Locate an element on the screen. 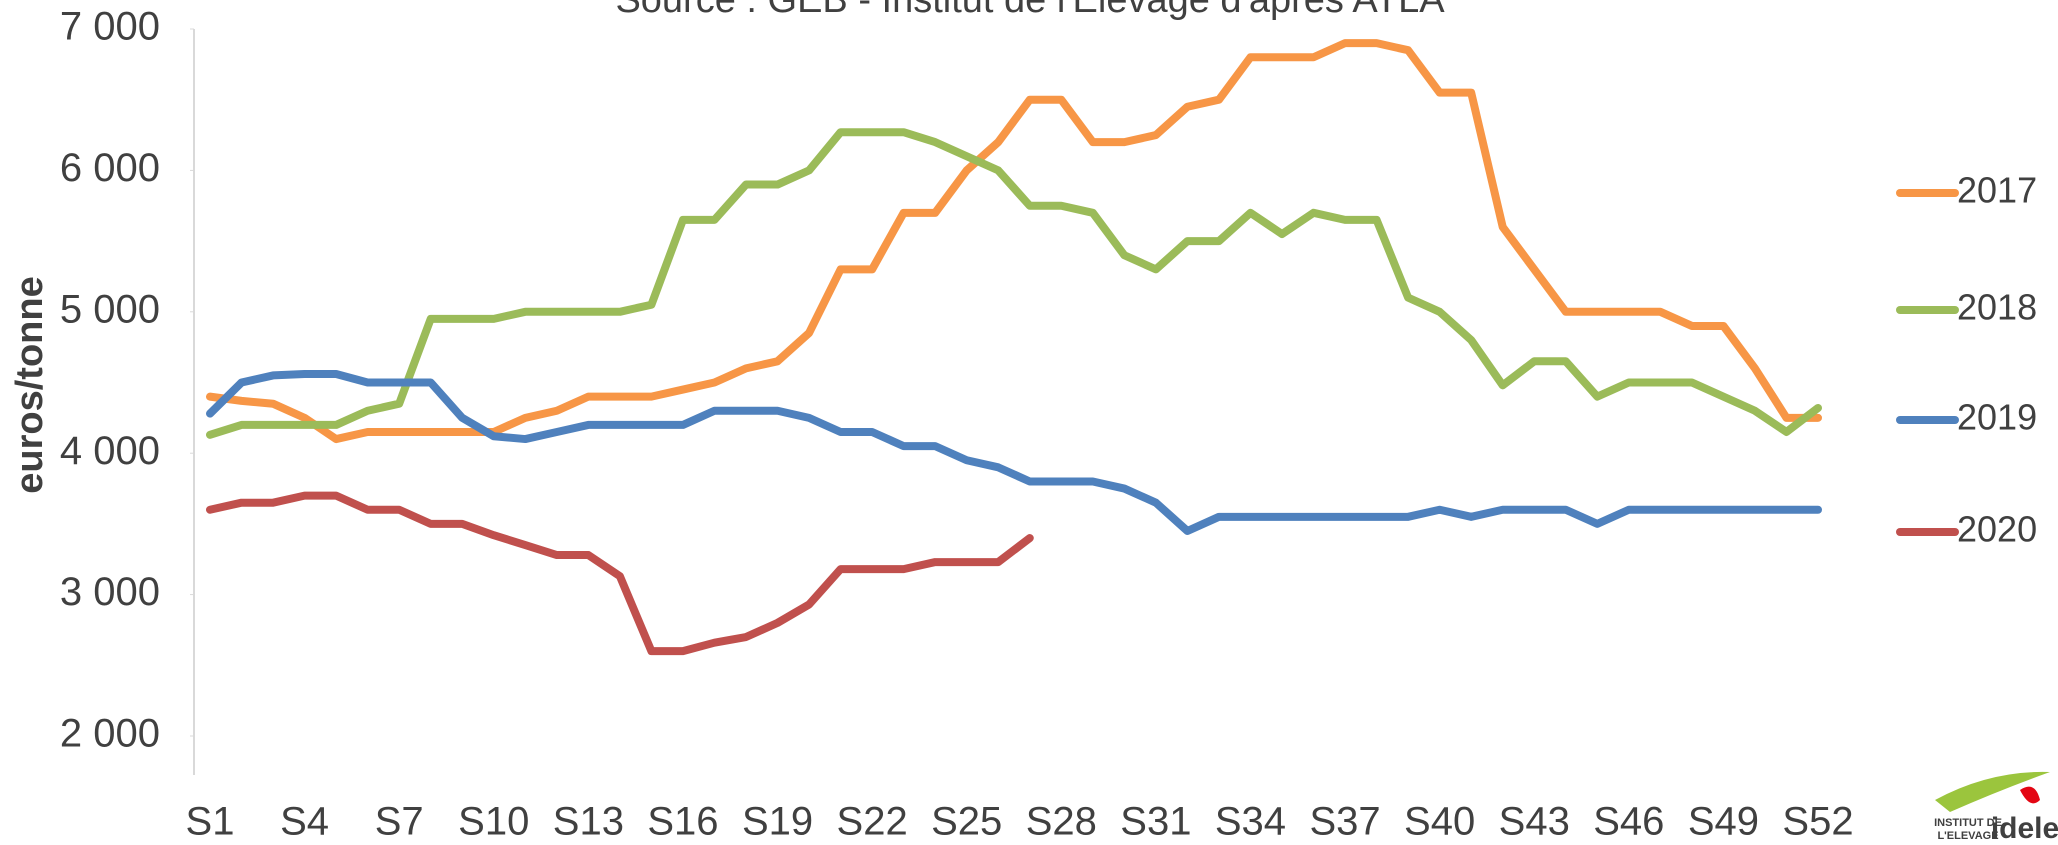 The image size is (2058, 845). legend-label: 2019 is located at coordinates (1997, 417).